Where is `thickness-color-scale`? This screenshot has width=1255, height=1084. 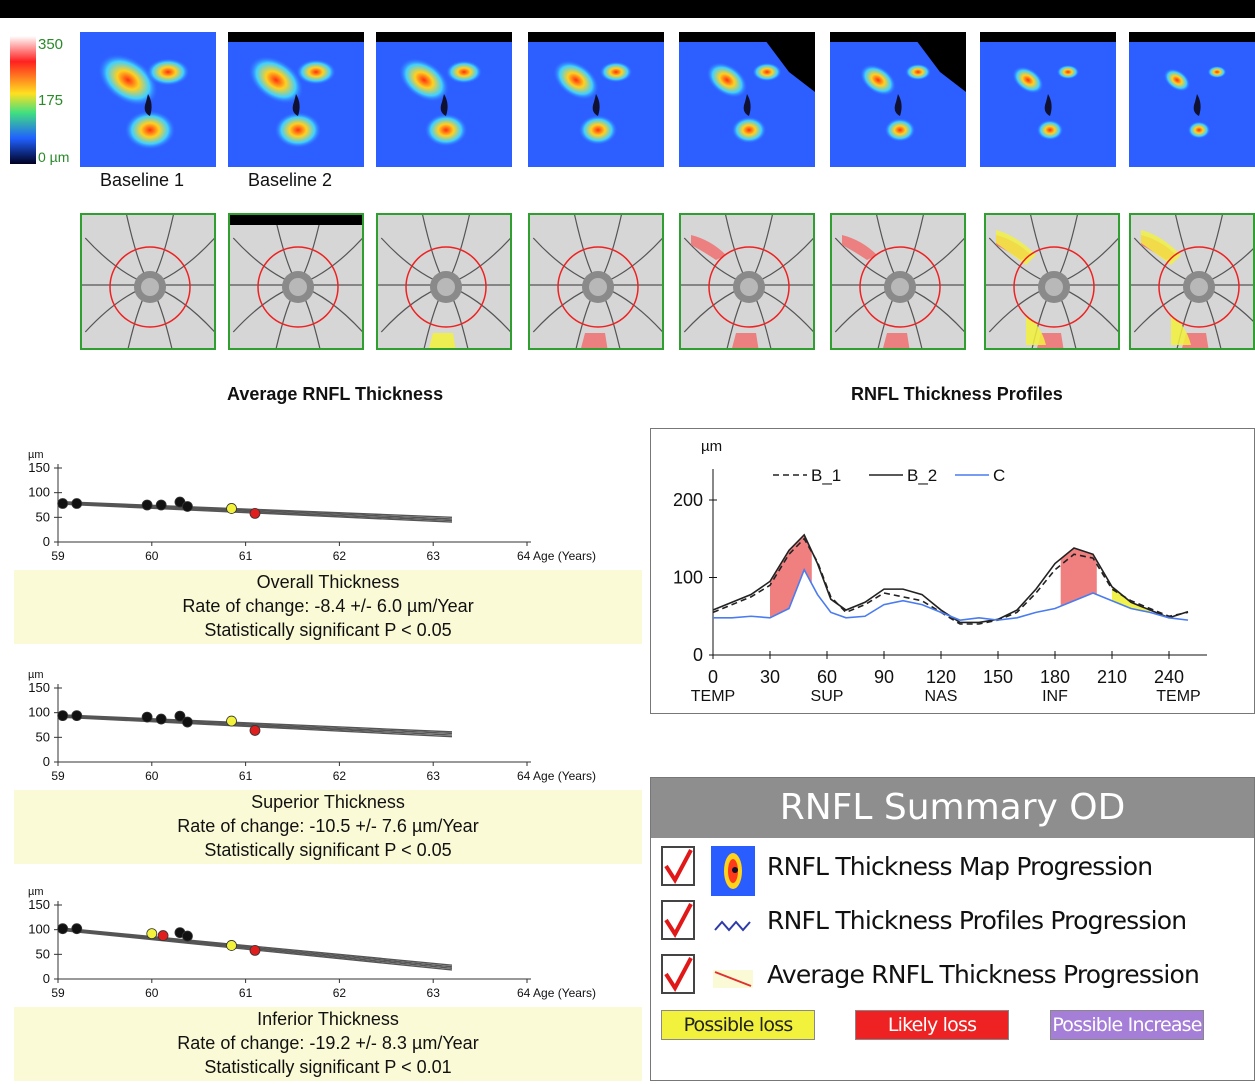 thickness-color-scale is located at coordinates (23, 100).